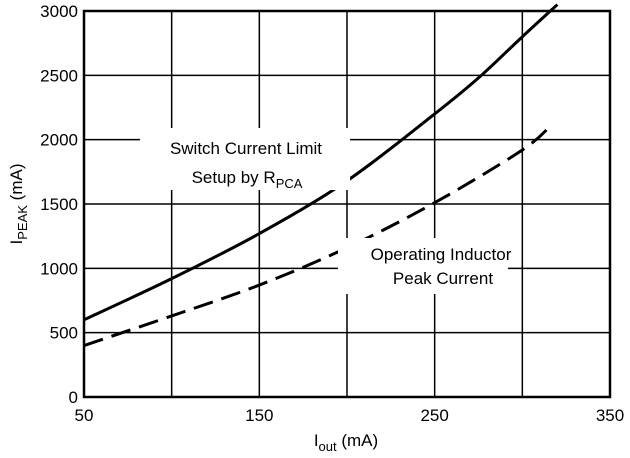 This screenshot has width=630, height=458. What do you see at coordinates (346, 442) in the screenshot?
I see `x-axis-label: Iout (mA)` at bounding box center [346, 442].